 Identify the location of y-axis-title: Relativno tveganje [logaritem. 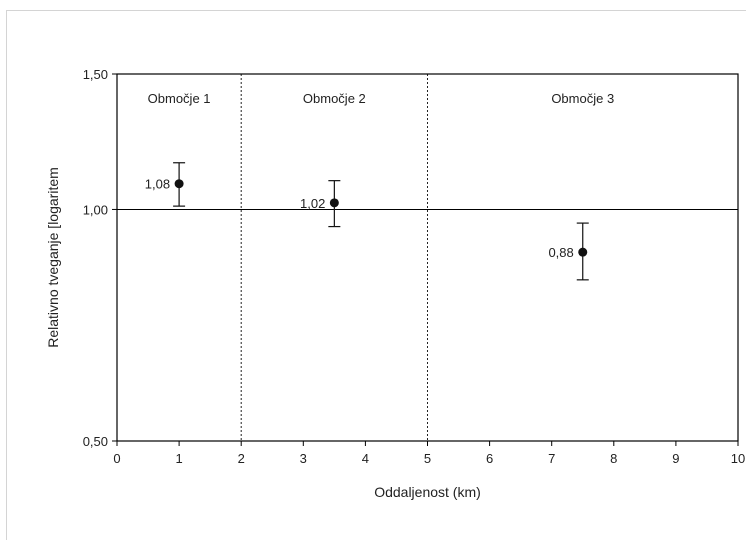
(53, 257).